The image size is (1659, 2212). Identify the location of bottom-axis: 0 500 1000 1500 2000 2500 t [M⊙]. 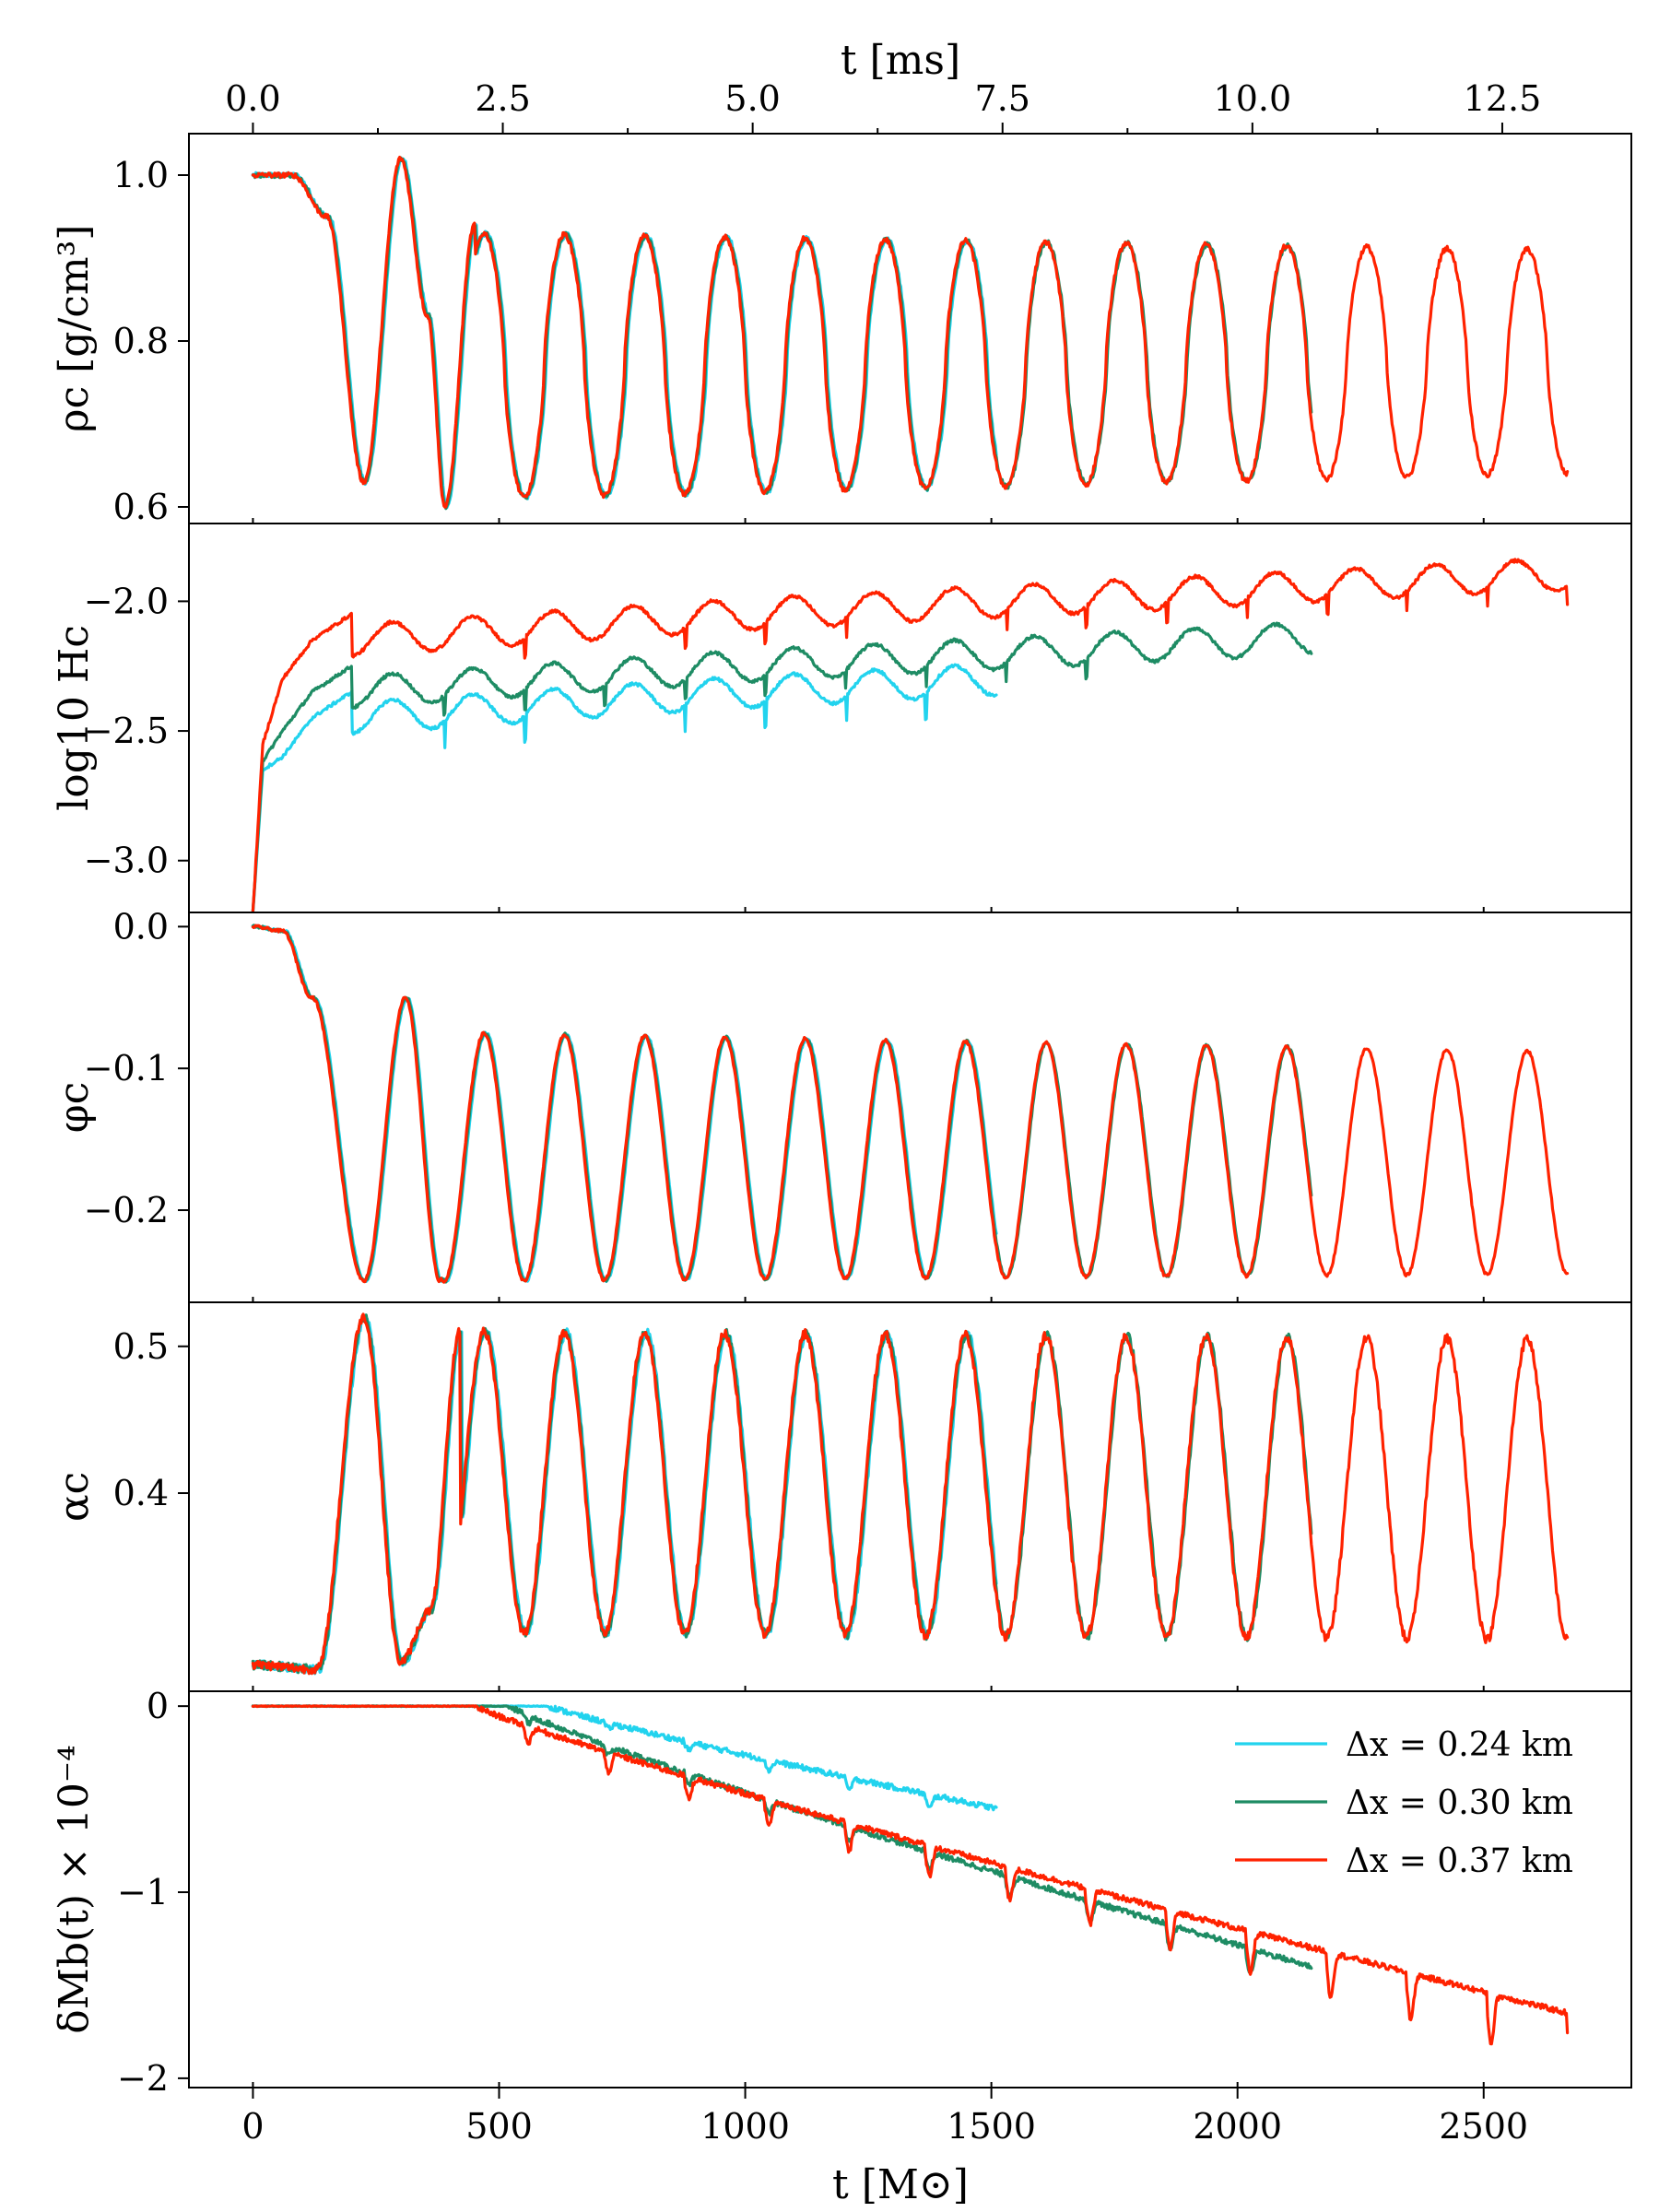
(884, 2148).